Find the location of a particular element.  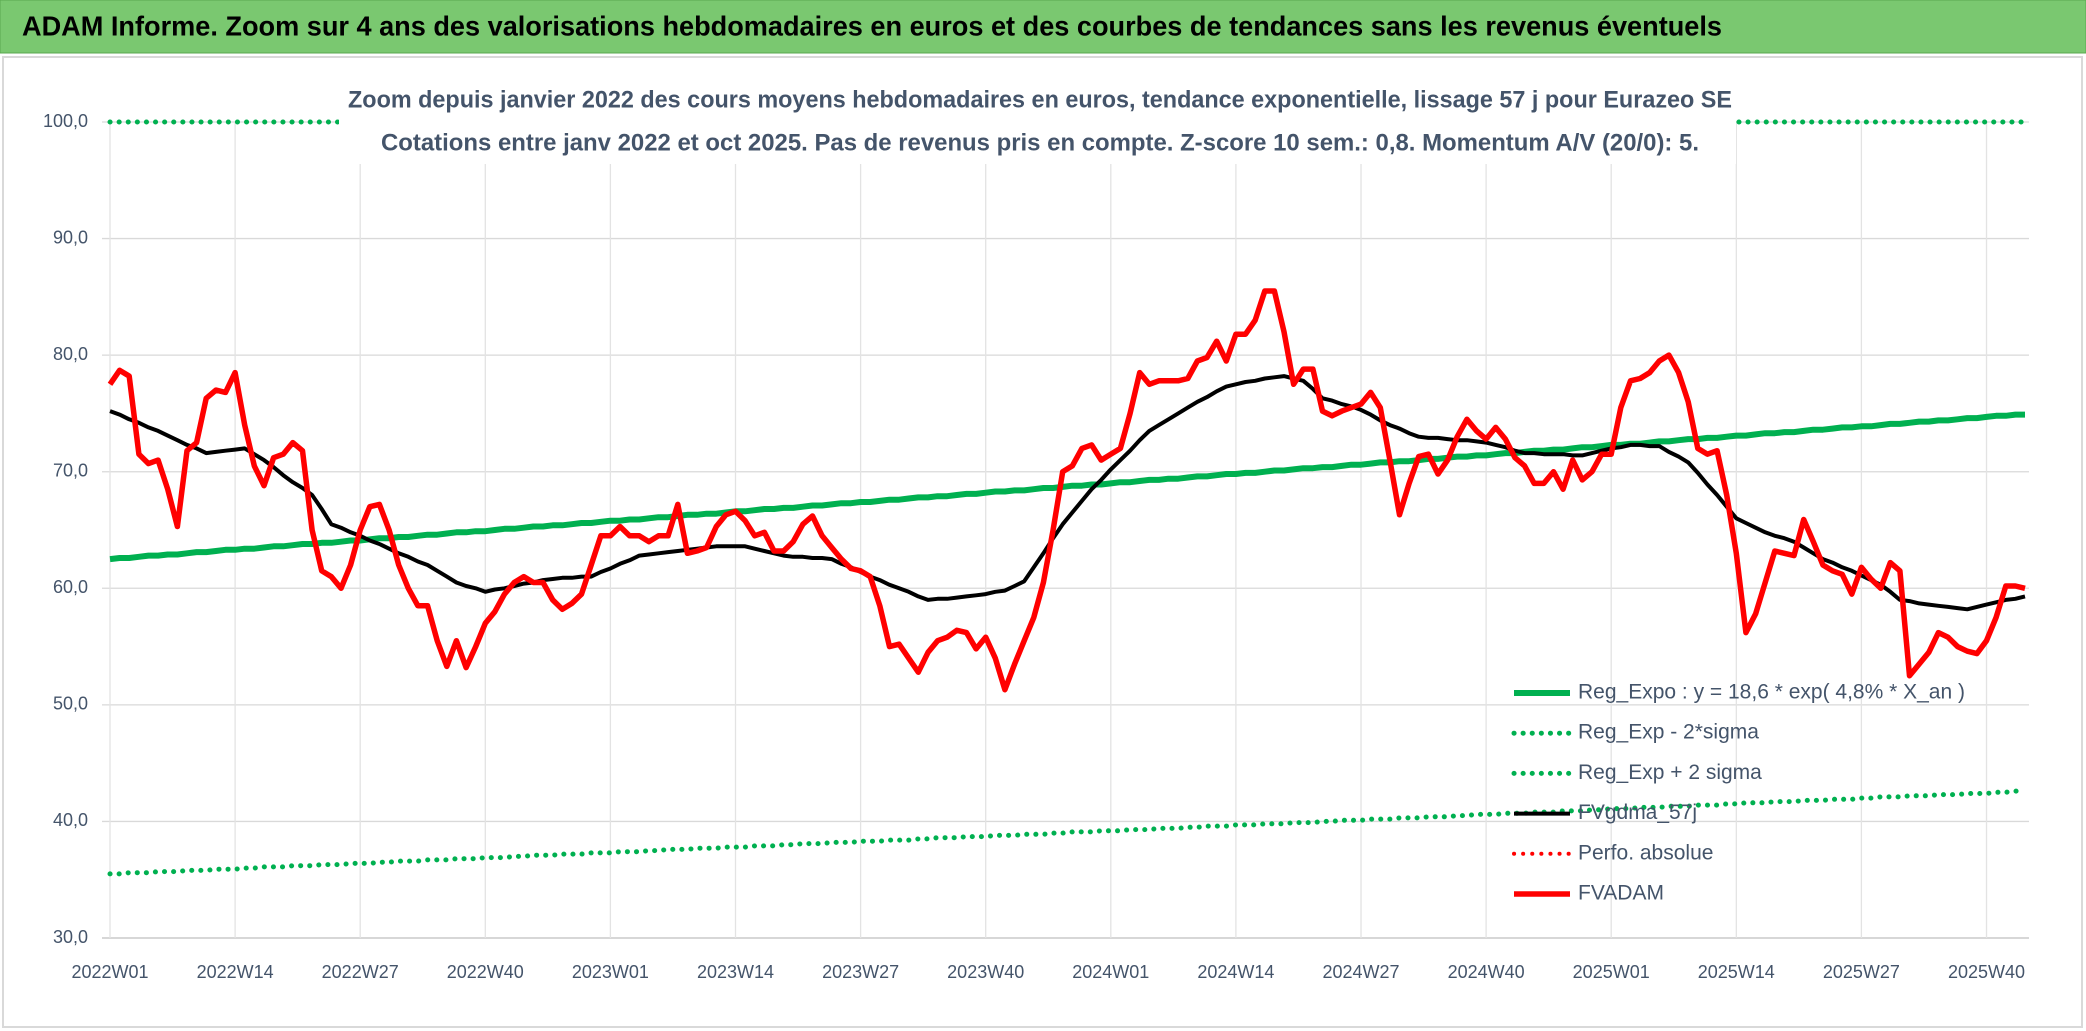

header-bar is located at coordinates (1043, 27).